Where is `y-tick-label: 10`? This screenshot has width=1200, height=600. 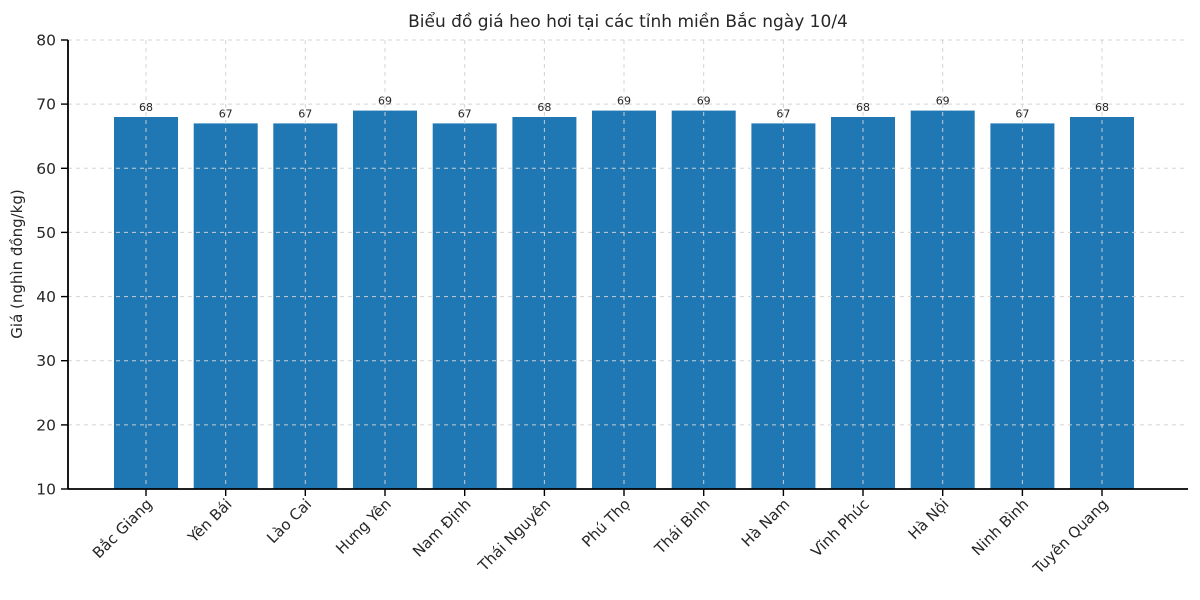 y-tick-label: 10 is located at coordinates (46, 490).